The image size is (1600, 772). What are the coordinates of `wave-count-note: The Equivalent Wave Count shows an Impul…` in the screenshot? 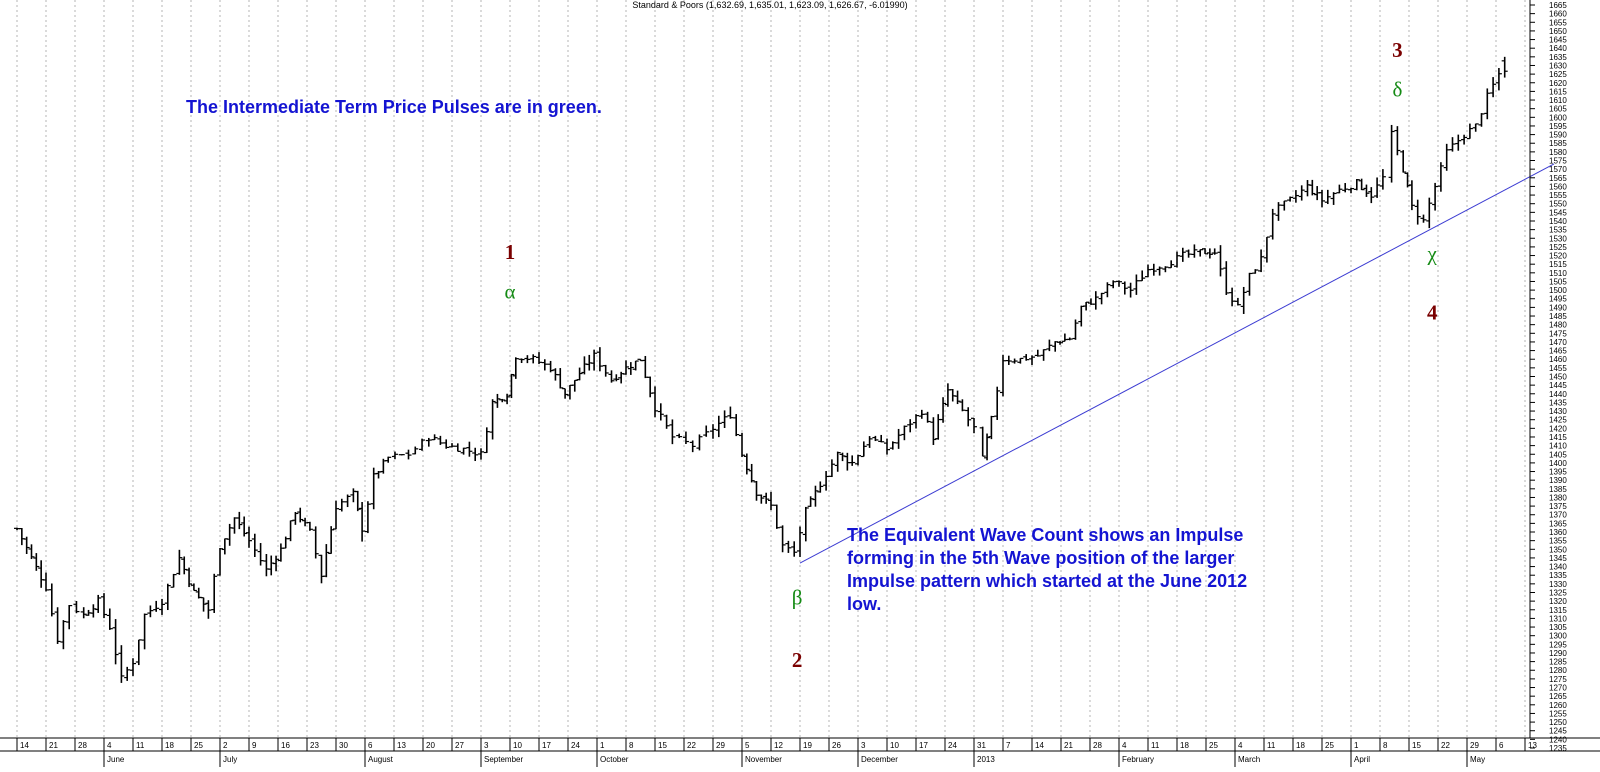 It's located at (1047, 569).